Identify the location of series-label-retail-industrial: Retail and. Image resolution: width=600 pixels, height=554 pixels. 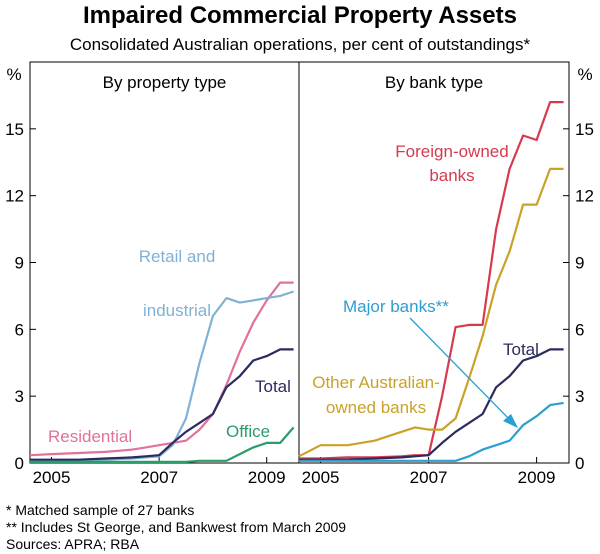
(177, 256).